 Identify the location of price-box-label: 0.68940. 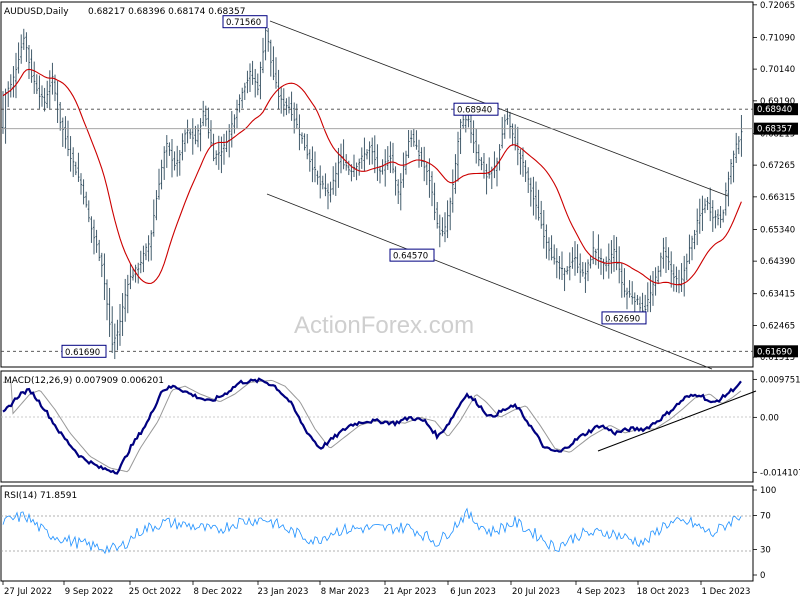
(774, 110).